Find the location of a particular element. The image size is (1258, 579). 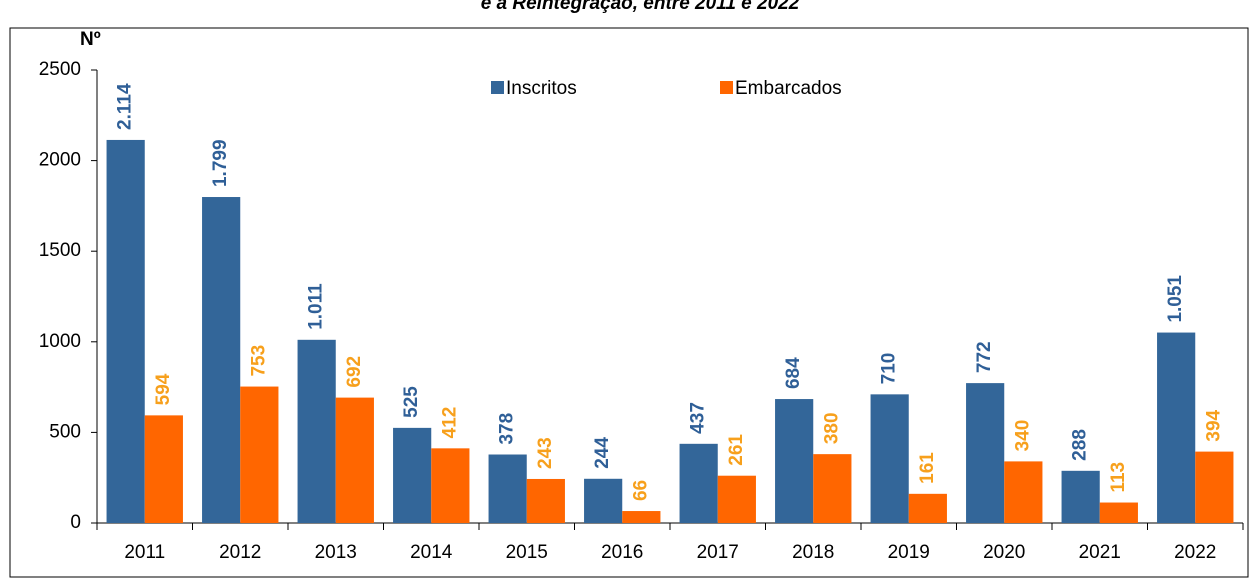

legend-label: Inscritos is located at coordinates (541, 88).